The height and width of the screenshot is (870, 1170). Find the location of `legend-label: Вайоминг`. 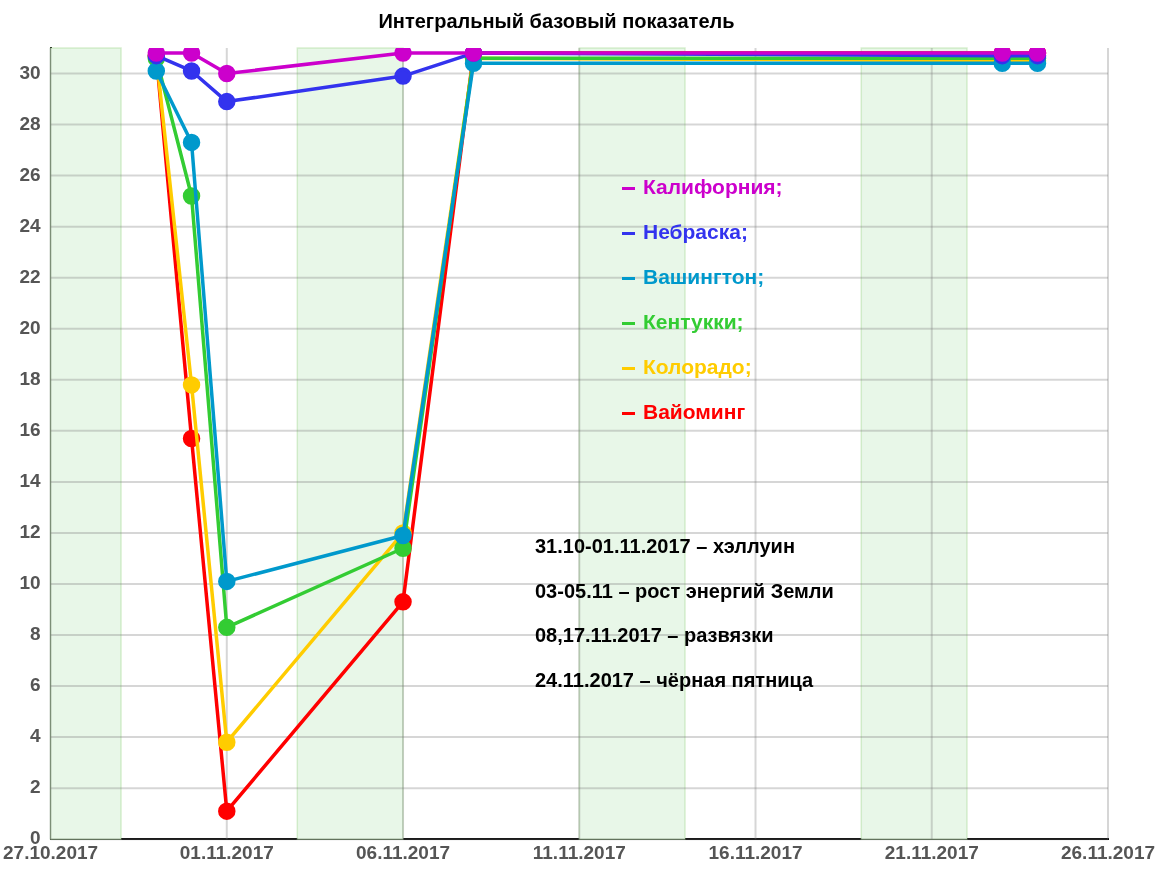

legend-label: Вайоминг is located at coordinates (694, 411).